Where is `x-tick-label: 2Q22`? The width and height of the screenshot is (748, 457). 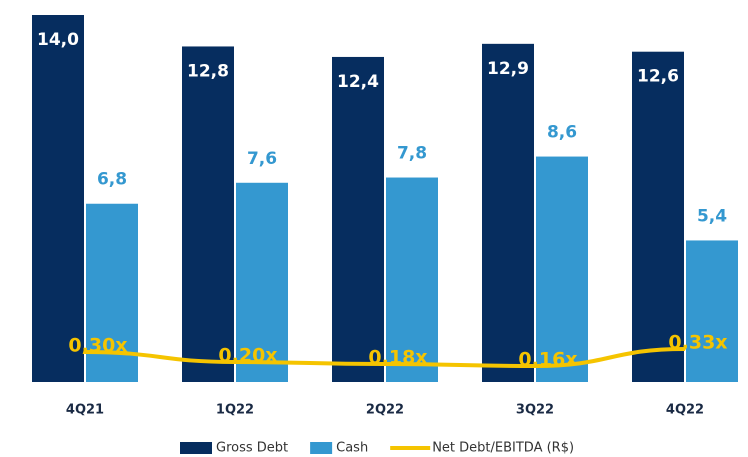 x-tick-label: 2Q22 is located at coordinates (385, 410).